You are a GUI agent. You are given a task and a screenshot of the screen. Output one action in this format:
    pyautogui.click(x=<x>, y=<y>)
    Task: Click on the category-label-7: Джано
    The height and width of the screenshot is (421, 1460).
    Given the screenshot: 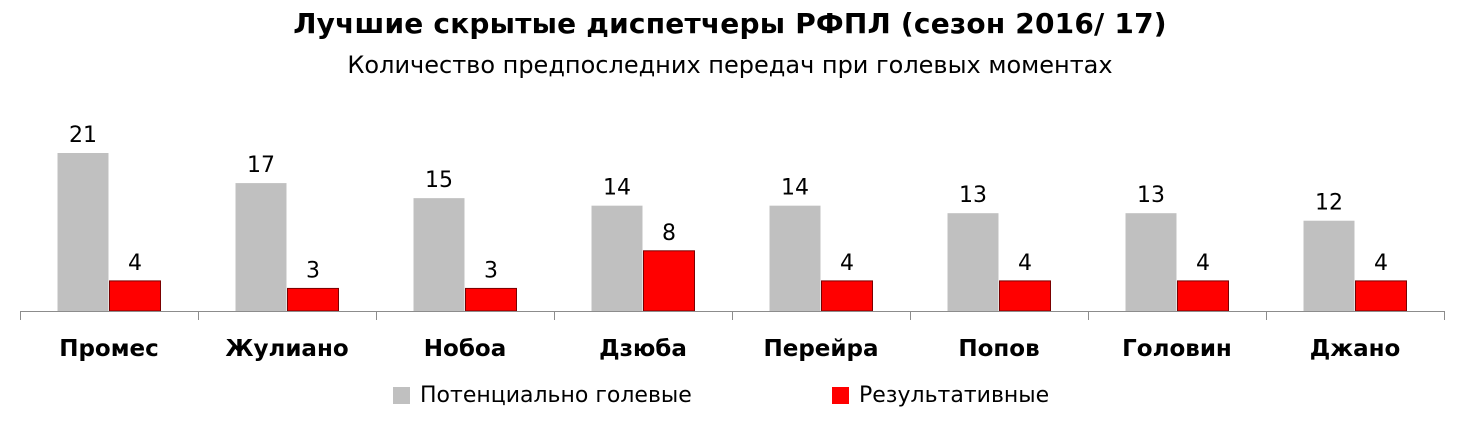 What is the action you would take?
    pyautogui.click(x=1355, y=349)
    